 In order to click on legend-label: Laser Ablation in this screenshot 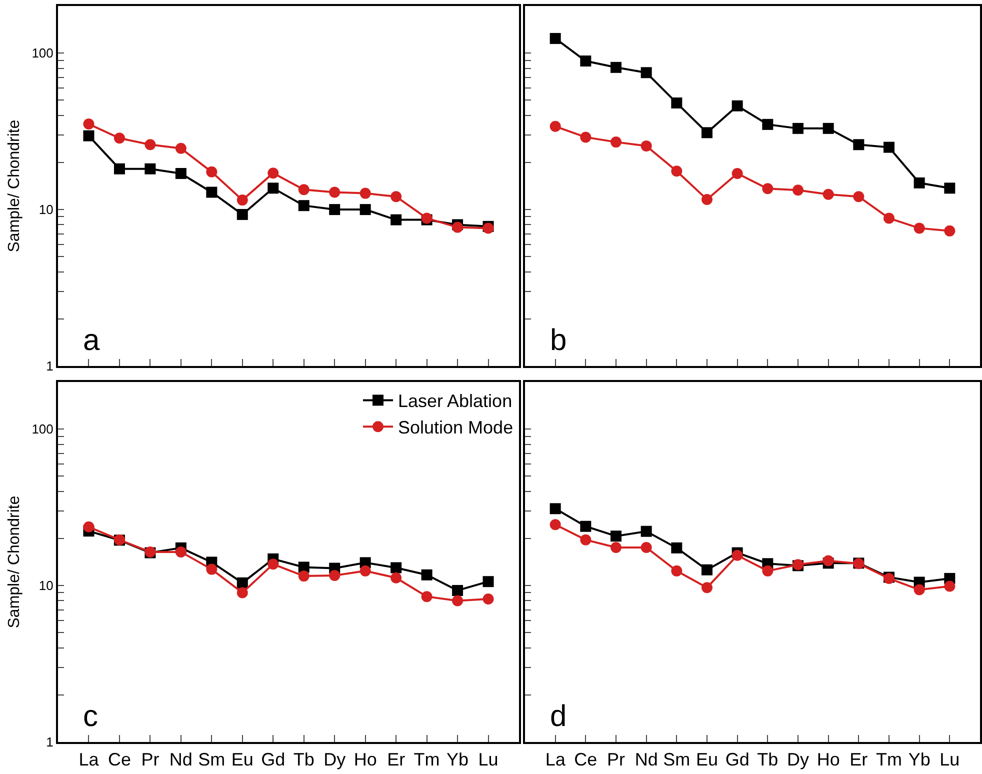, I will do `click(455, 401)`.